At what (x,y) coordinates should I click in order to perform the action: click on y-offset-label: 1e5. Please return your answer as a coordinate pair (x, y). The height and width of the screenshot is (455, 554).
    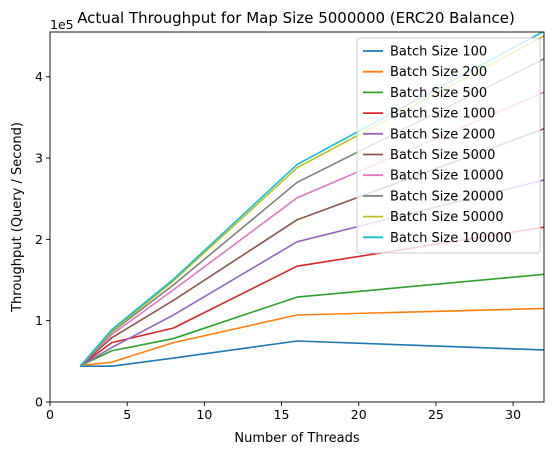
    Looking at the image, I should click on (62, 24).